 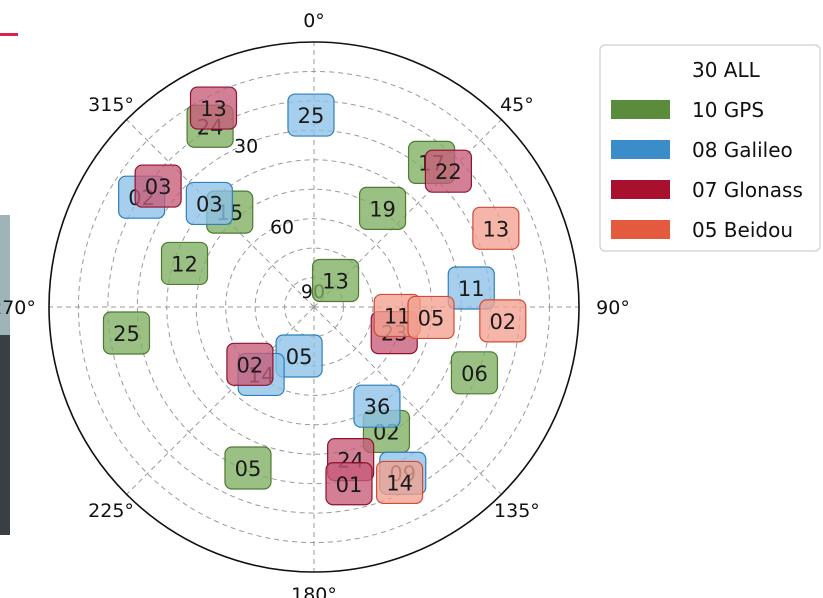 I want to click on marker-label: 36, so click(x=377, y=407).